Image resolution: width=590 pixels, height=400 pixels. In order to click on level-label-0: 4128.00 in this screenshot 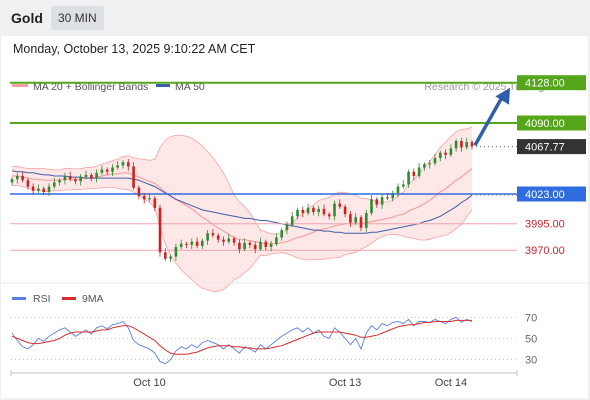, I will do `click(545, 84)`.